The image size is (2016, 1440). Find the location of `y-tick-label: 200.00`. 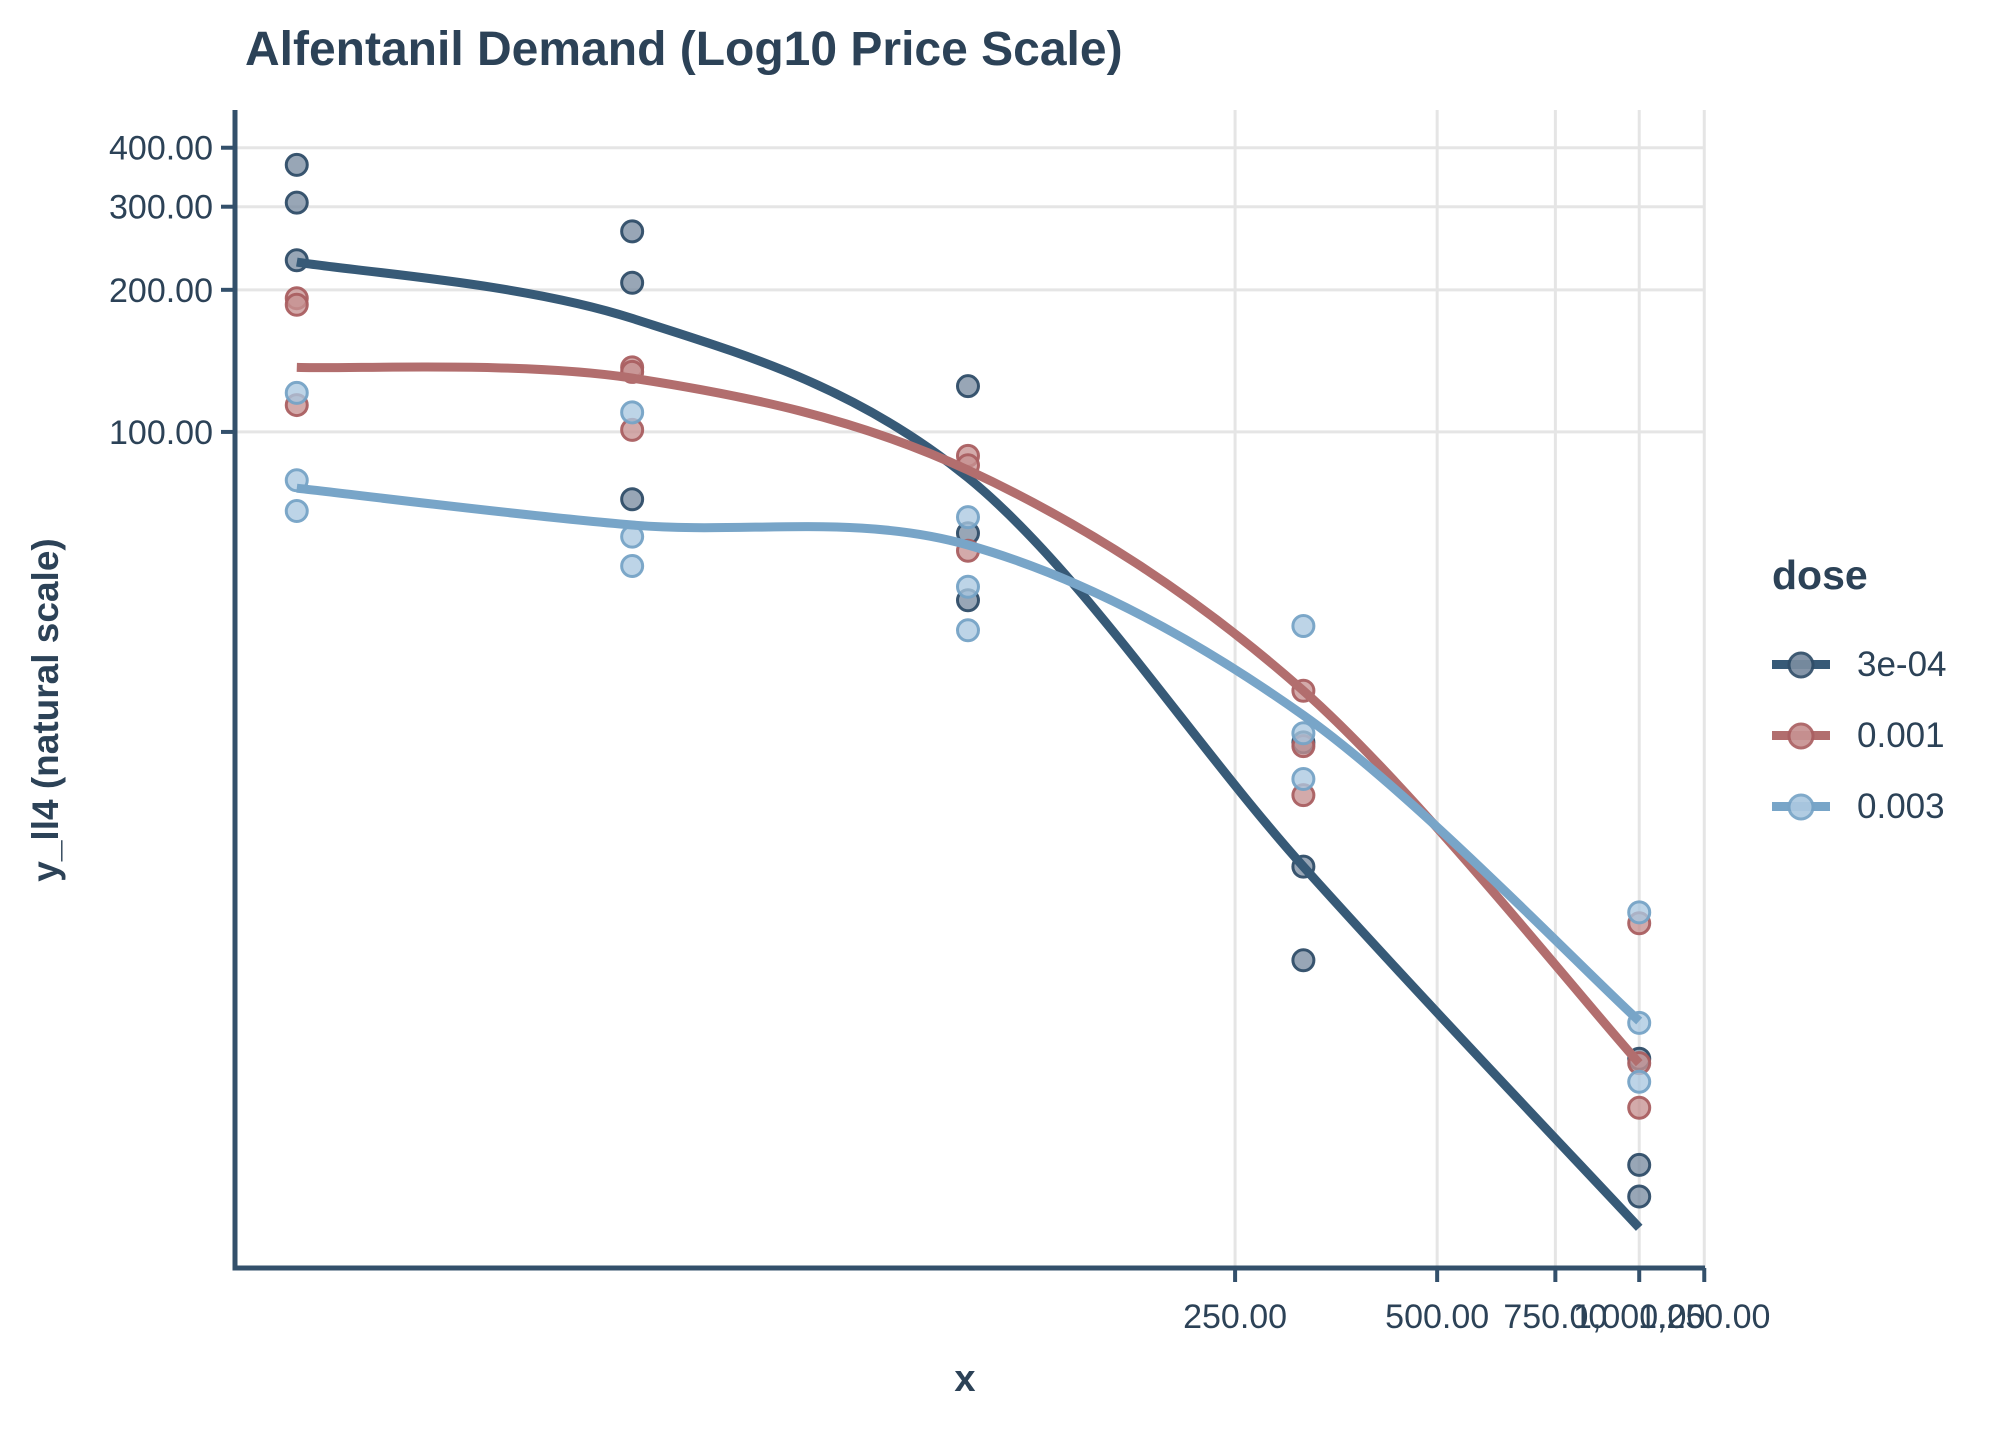

y-tick-label: 200.00 is located at coordinates (161, 291).